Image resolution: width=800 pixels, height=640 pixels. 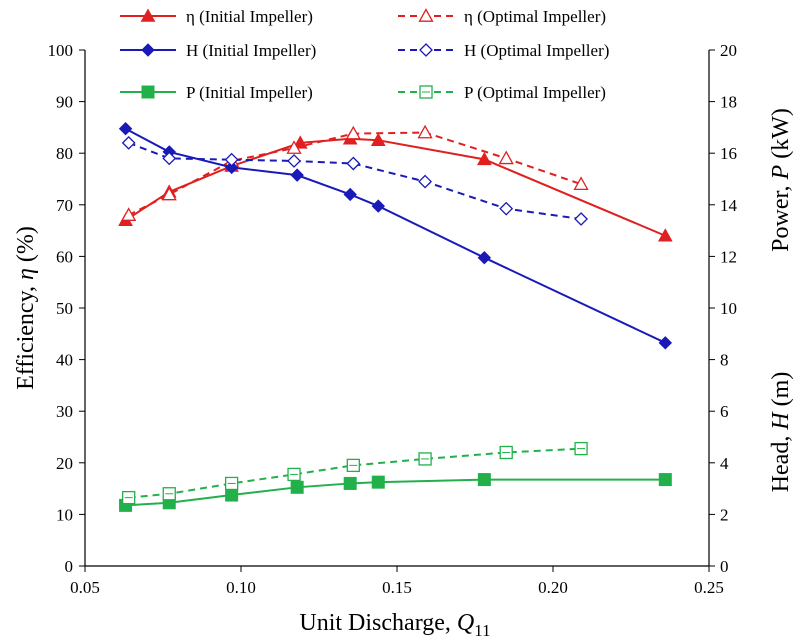 I want to click on legend-label: P (Optimal Impeller), so click(x=535, y=92).